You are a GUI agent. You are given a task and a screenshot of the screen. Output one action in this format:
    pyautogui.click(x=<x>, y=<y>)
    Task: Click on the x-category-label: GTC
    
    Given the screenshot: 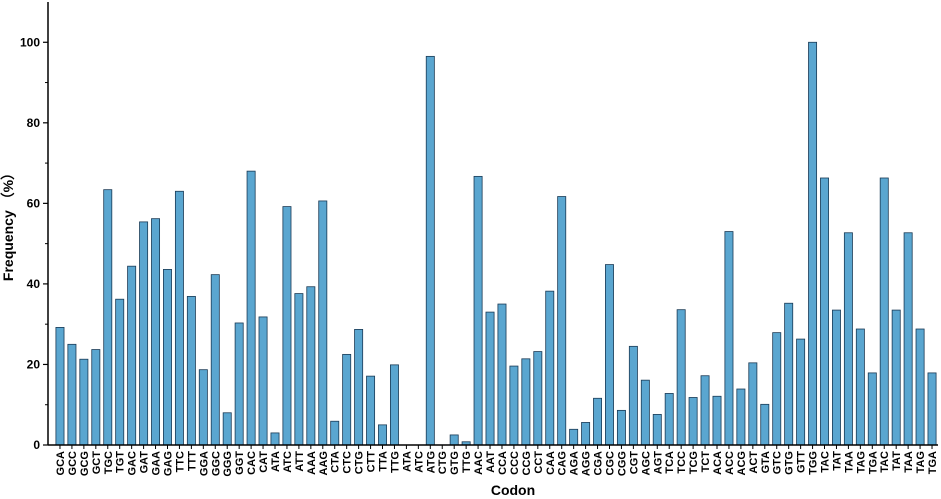 What is the action you would take?
    pyautogui.click(x=778, y=462)
    